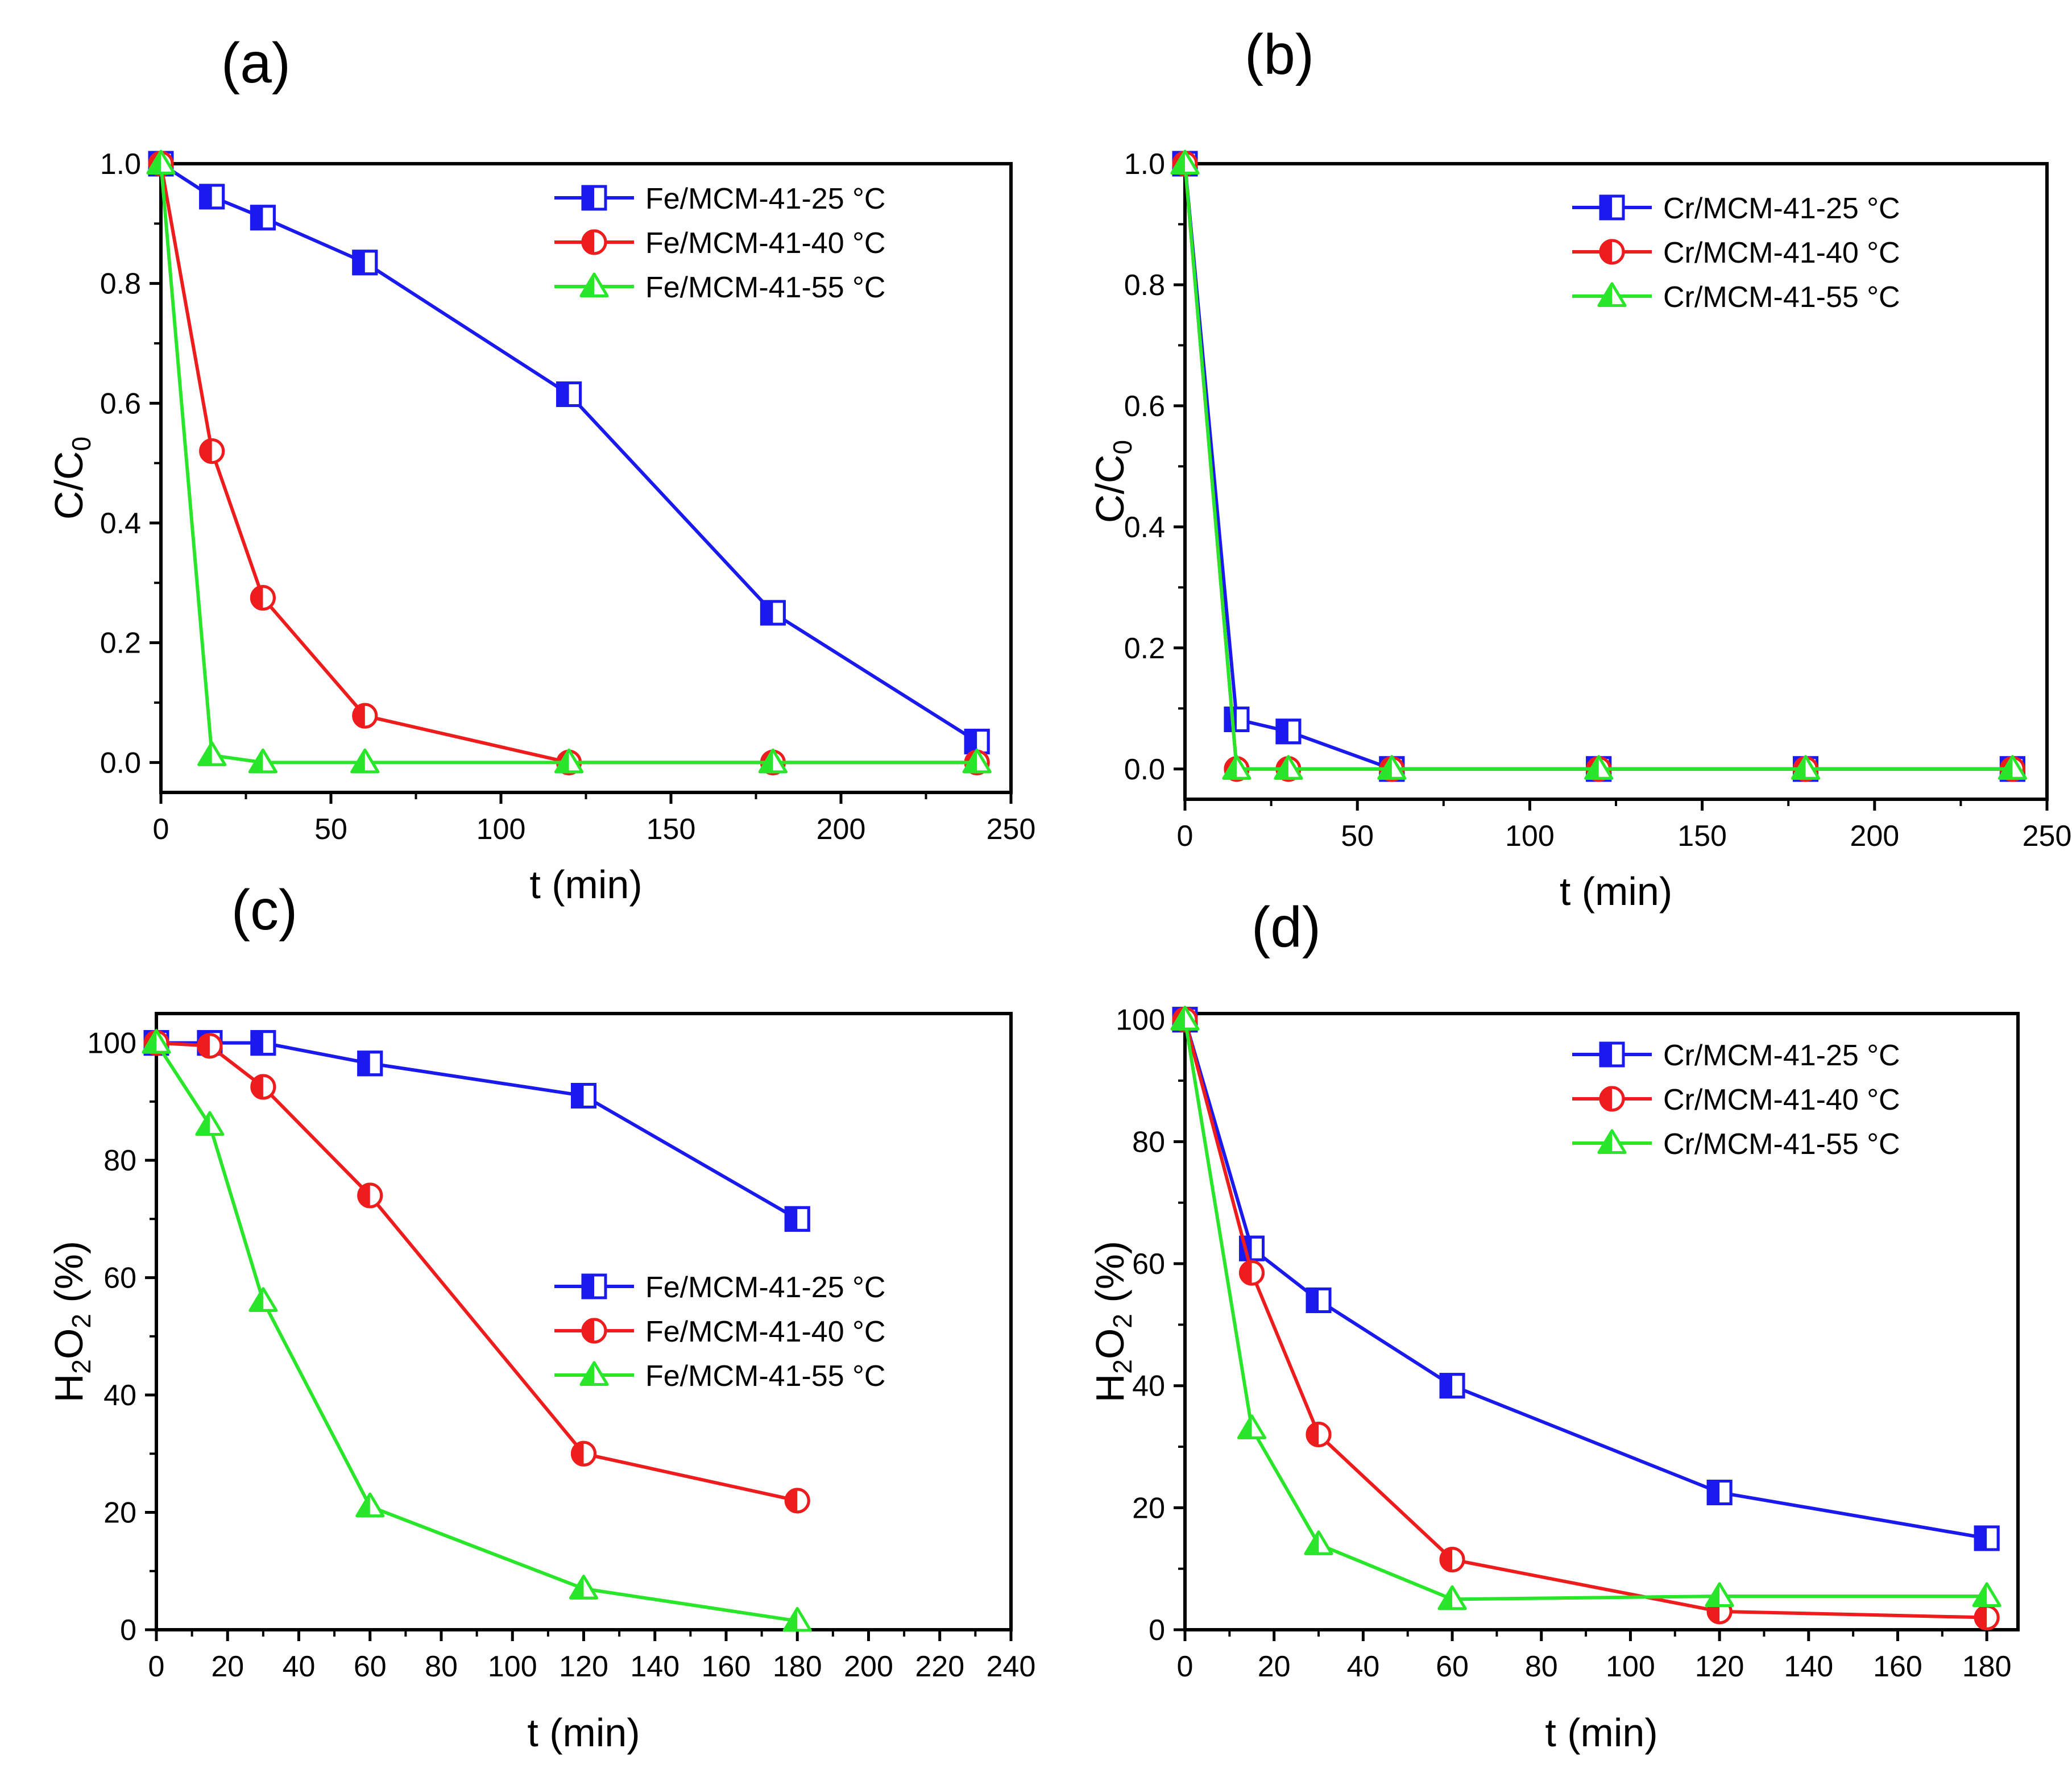  What do you see at coordinates (1011, 1667) in the screenshot?
I see `x-tick-label: 240` at bounding box center [1011, 1667].